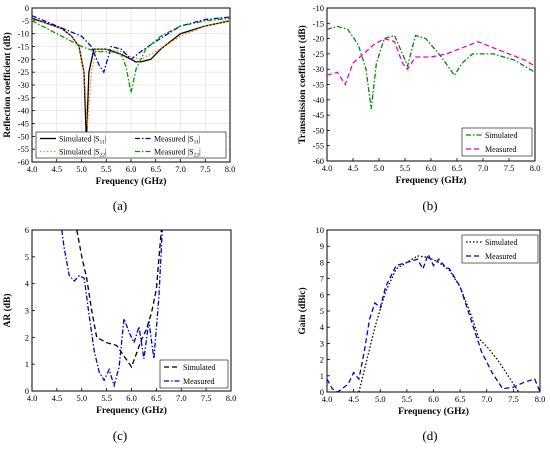  Describe the element at coordinates (429, 205) in the screenshot. I see `panel-label: (b)` at that location.